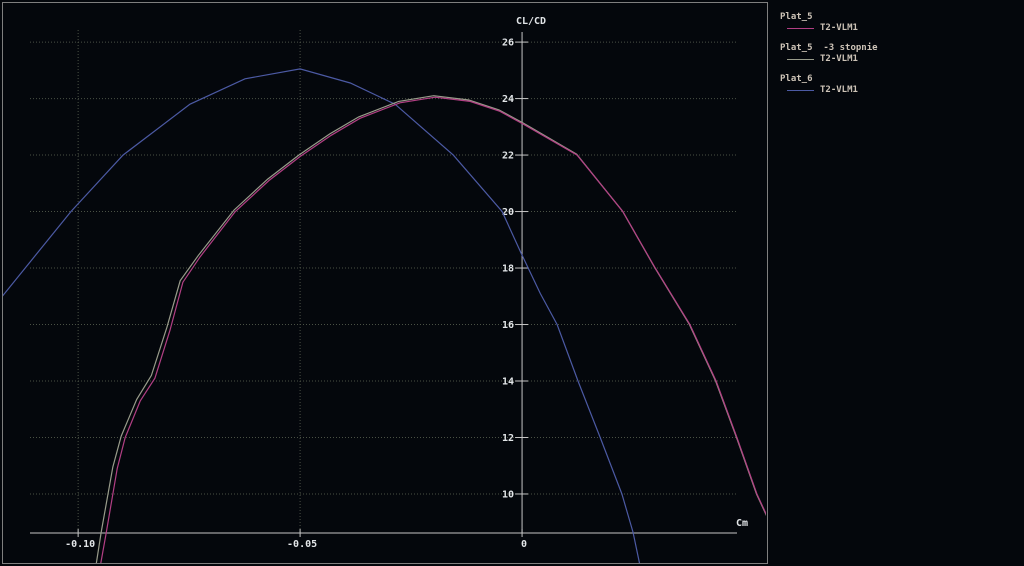 The image size is (1024, 566). What do you see at coordinates (742, 523) in the screenshot?
I see `x-axis-title: Cm` at bounding box center [742, 523].